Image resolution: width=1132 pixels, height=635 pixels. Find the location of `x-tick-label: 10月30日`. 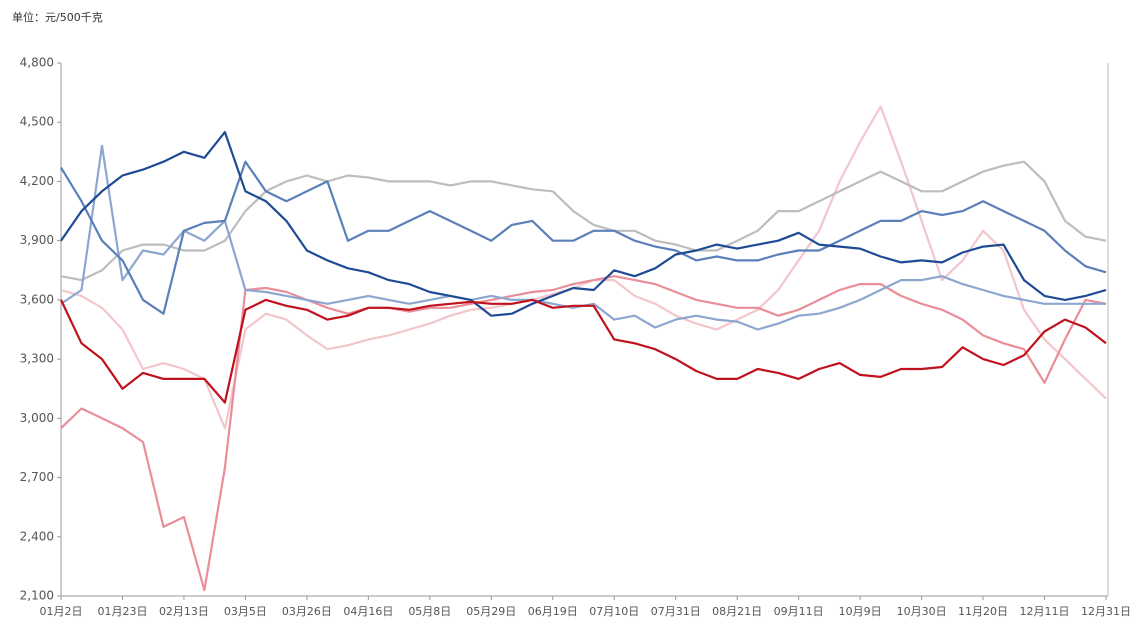

x-tick-label: 10月30日 is located at coordinates (922, 611).